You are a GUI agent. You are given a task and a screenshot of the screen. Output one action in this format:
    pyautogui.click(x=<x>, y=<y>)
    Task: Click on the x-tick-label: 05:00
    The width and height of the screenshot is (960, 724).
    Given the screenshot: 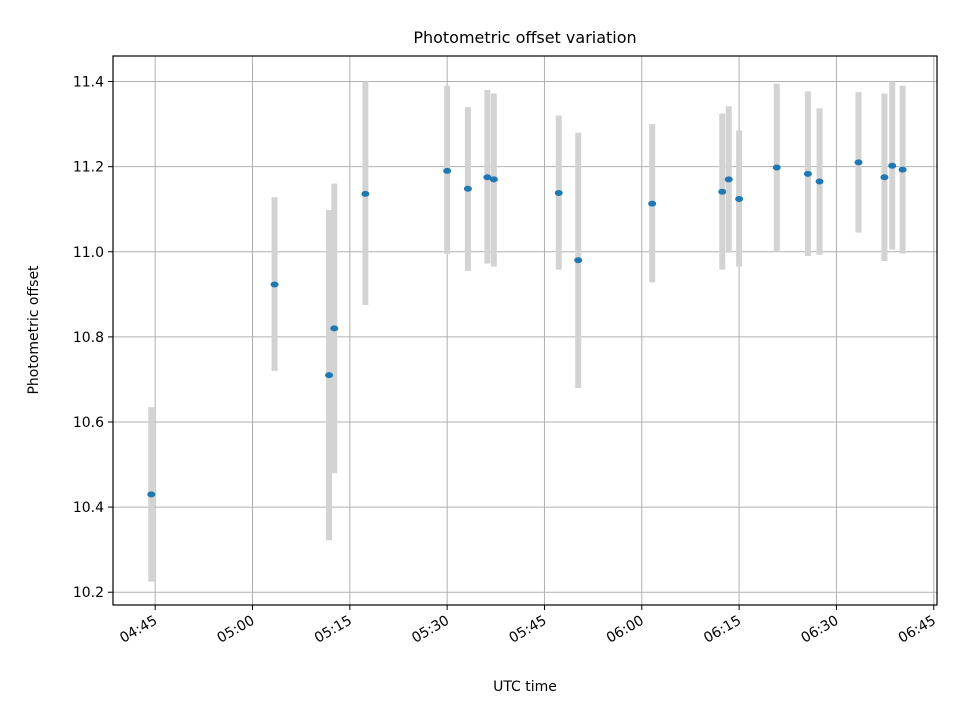 What is the action you would take?
    pyautogui.click(x=236, y=630)
    